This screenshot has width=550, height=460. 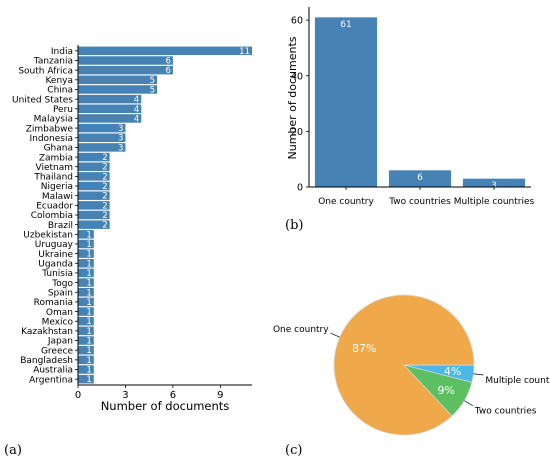 I want to click on y-tick-label: 0, so click(x=300, y=188).